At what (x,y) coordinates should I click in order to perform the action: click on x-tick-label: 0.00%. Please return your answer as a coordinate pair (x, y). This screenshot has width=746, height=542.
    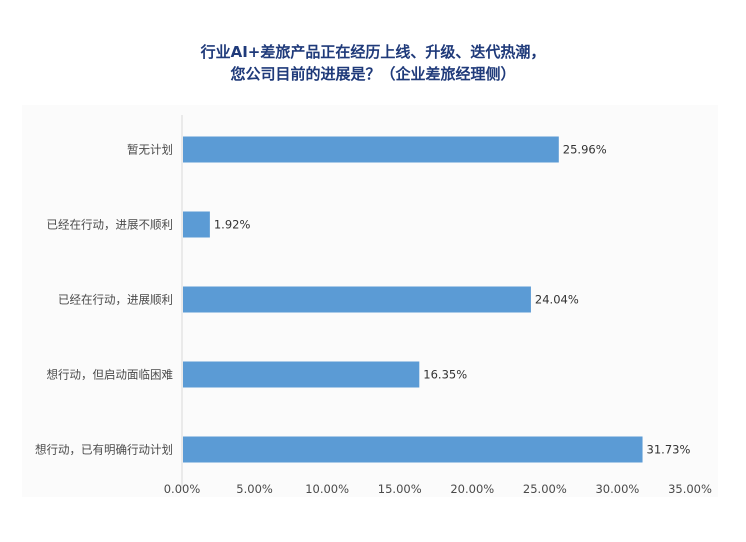
    Looking at the image, I should click on (182, 489).